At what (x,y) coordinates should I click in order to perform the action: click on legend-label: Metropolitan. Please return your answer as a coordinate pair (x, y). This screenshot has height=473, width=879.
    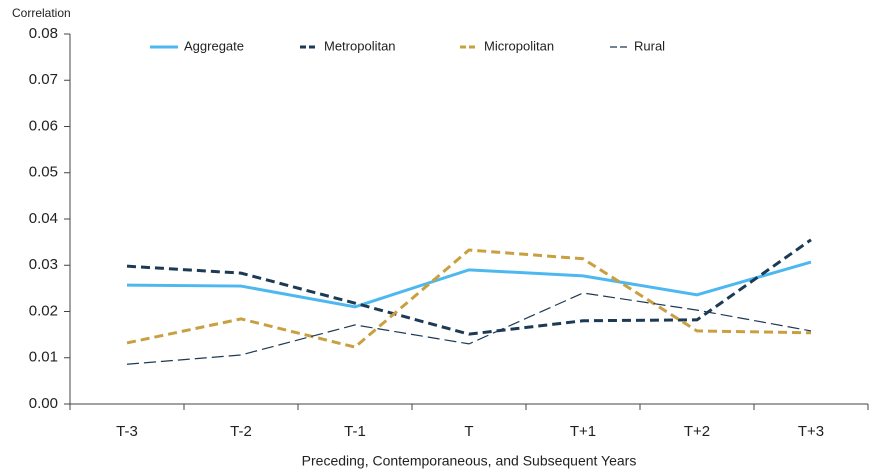
    Looking at the image, I should click on (360, 45).